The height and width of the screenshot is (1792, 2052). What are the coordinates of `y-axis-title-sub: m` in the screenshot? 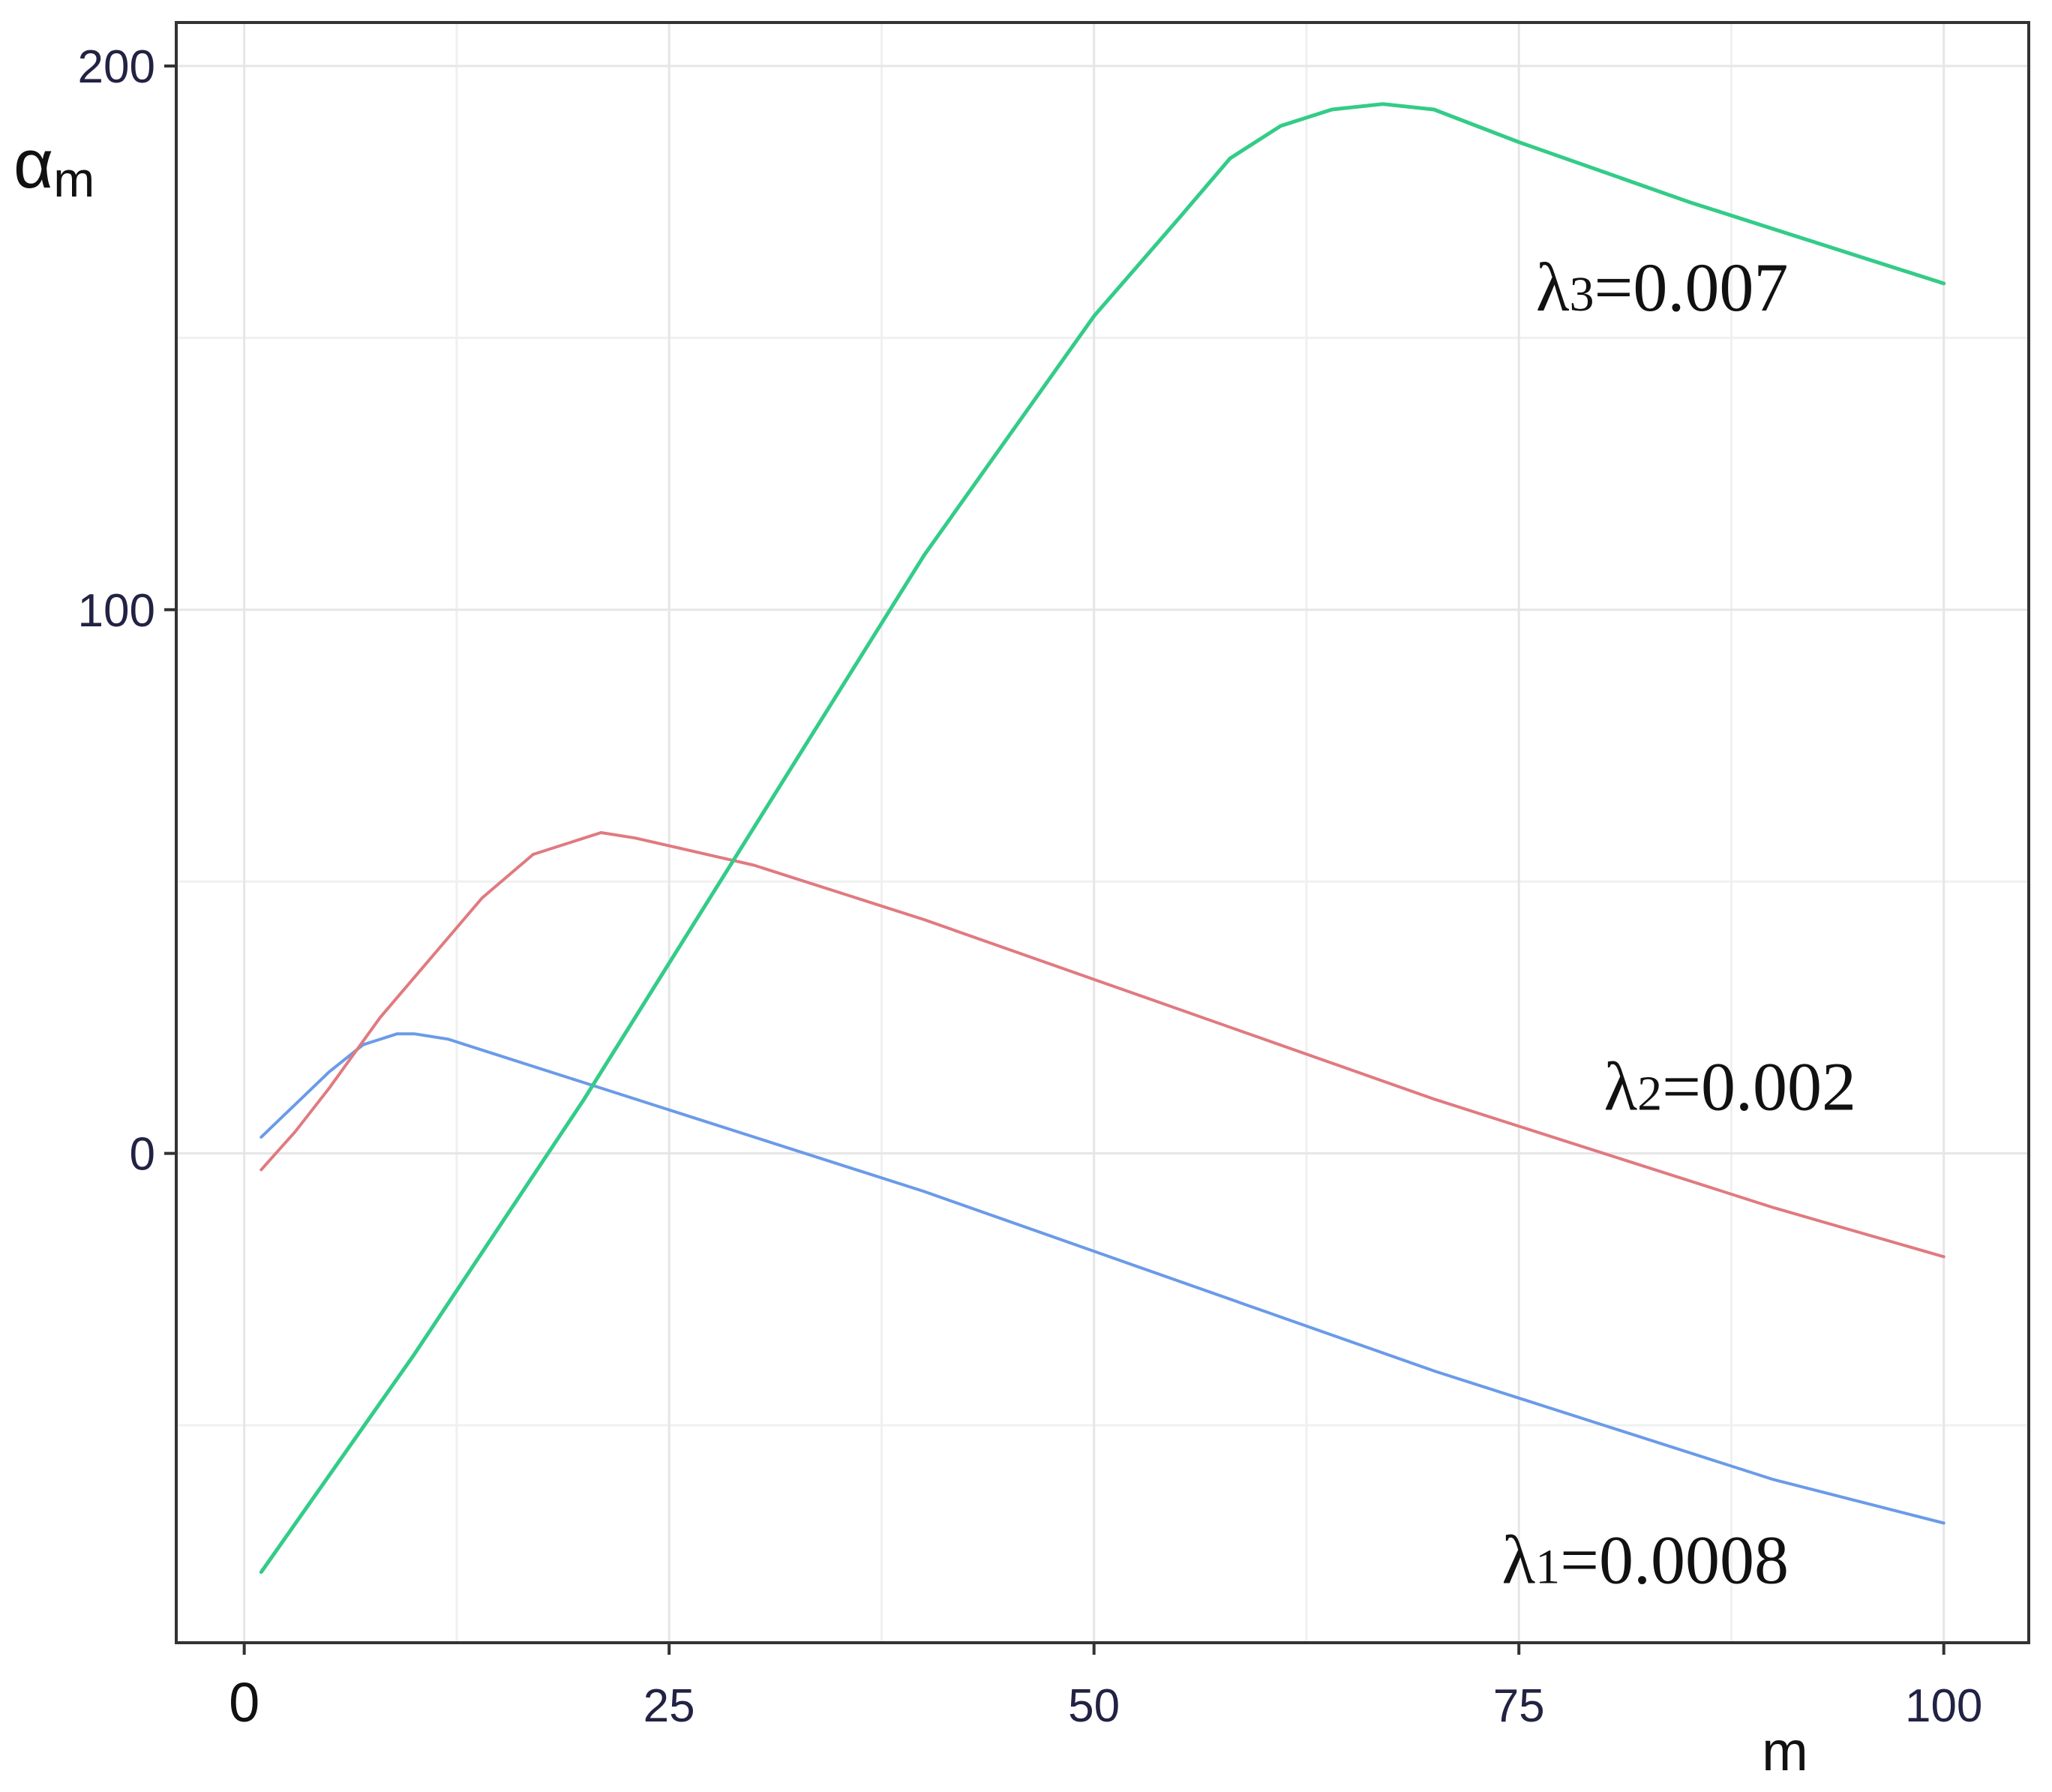 It's located at (73, 179).